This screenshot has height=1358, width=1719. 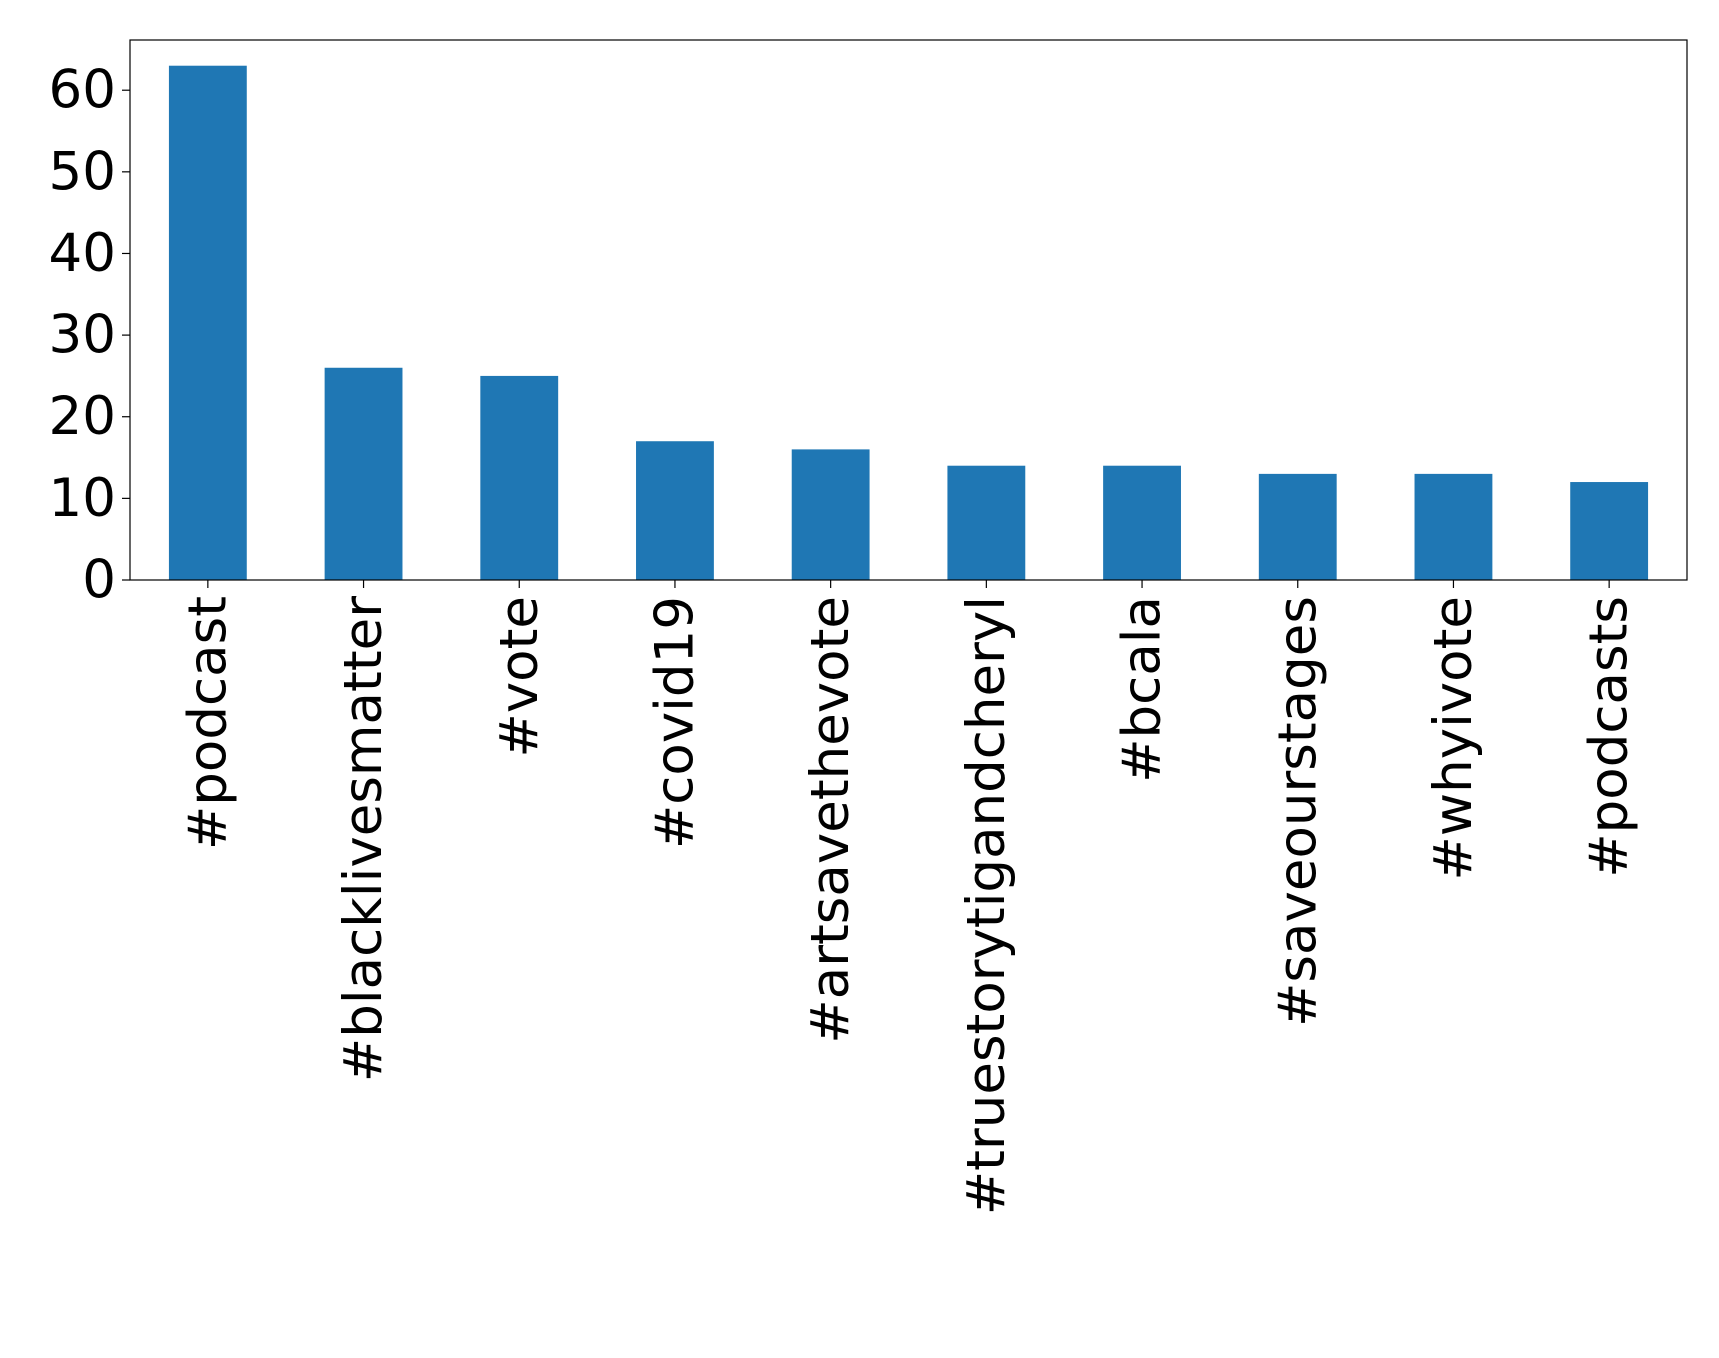 What do you see at coordinates (674, 722) in the screenshot?
I see `x-tick-label: #covid19` at bounding box center [674, 722].